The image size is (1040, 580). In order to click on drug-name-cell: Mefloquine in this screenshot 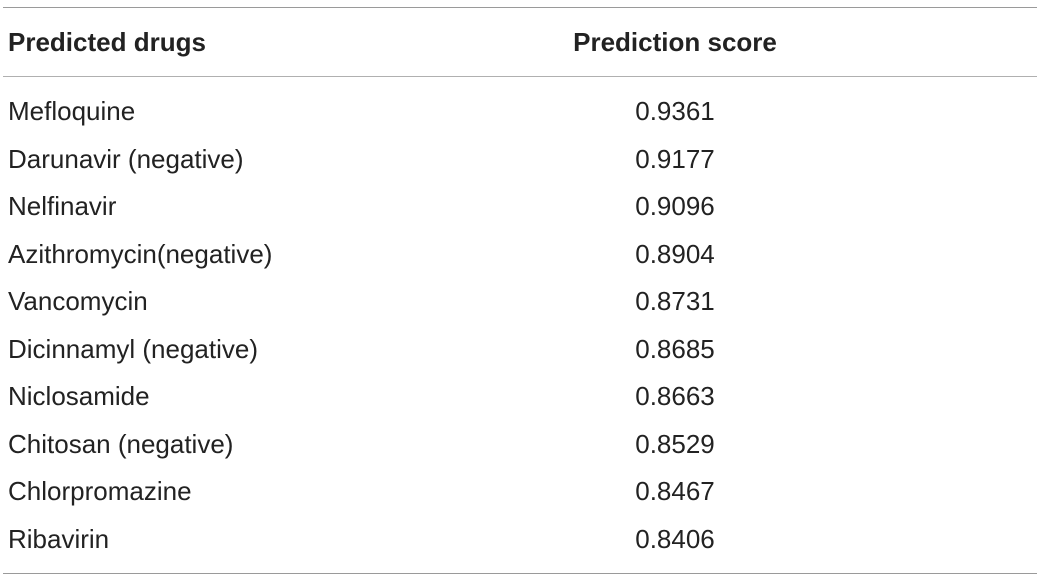, I will do `click(72, 111)`.